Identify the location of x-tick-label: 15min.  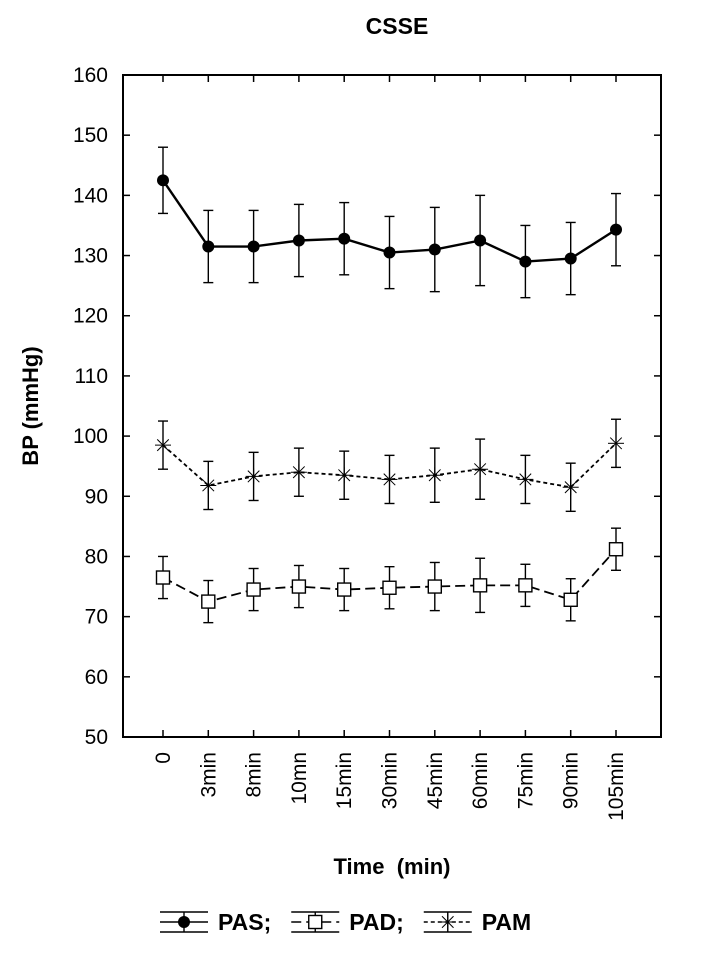
(344, 780).